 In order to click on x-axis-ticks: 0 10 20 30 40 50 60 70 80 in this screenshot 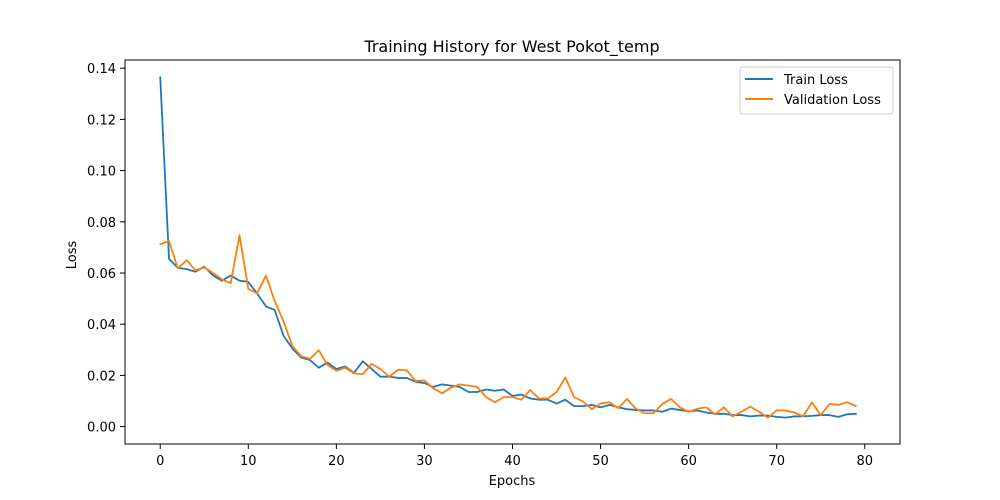, I will do `click(514, 456)`.